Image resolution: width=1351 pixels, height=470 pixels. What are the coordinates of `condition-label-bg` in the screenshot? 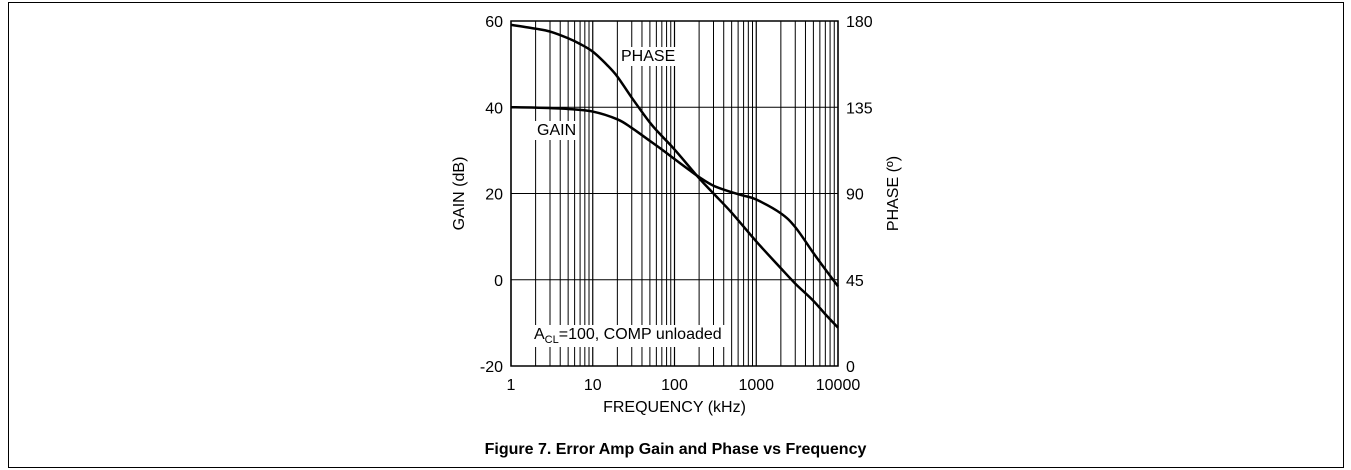 It's located at (628, 336).